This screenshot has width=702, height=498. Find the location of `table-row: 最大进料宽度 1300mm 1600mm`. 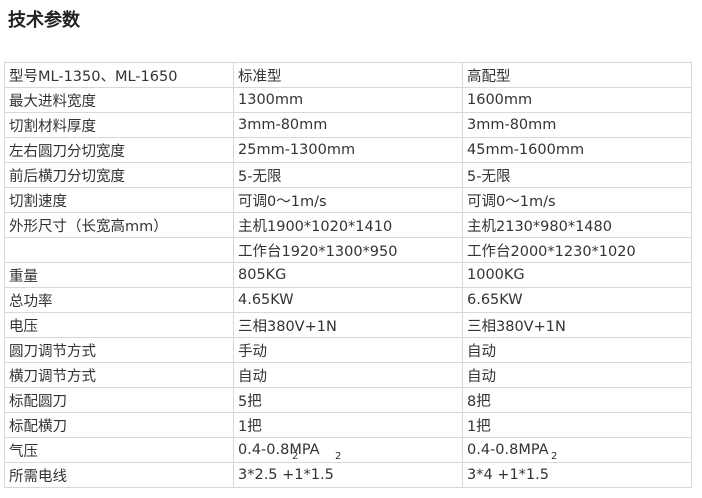

table-row: 最大进料宽度 1300mm 1600mm is located at coordinates (348, 100).